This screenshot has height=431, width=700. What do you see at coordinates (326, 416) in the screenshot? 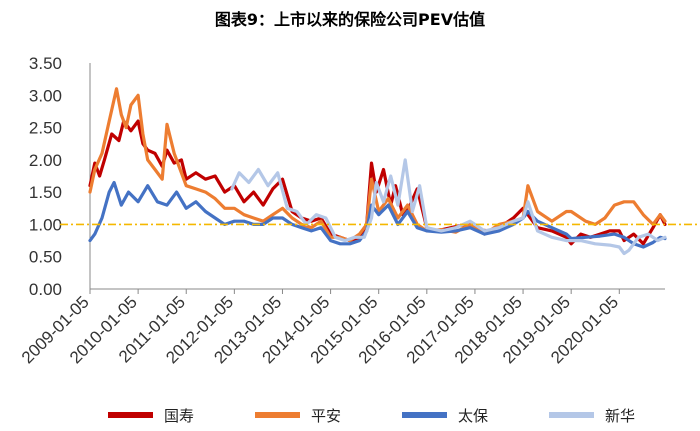
I see `legend-label: 平安` at bounding box center [326, 416].